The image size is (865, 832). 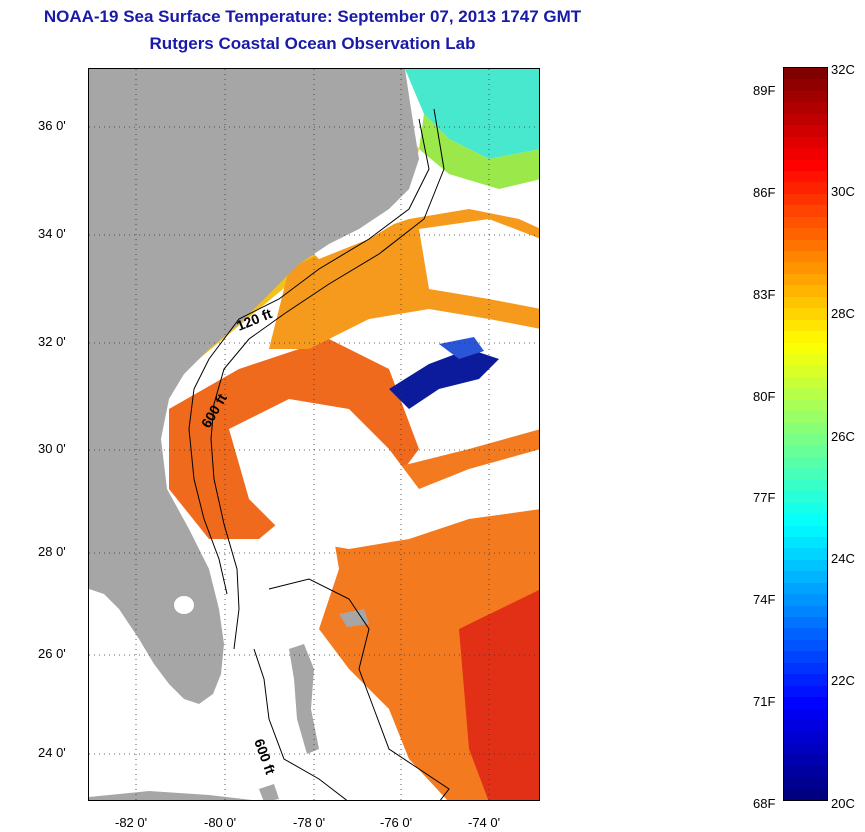 I want to click on colorbar-celsius-label: 24C, so click(x=843, y=558).